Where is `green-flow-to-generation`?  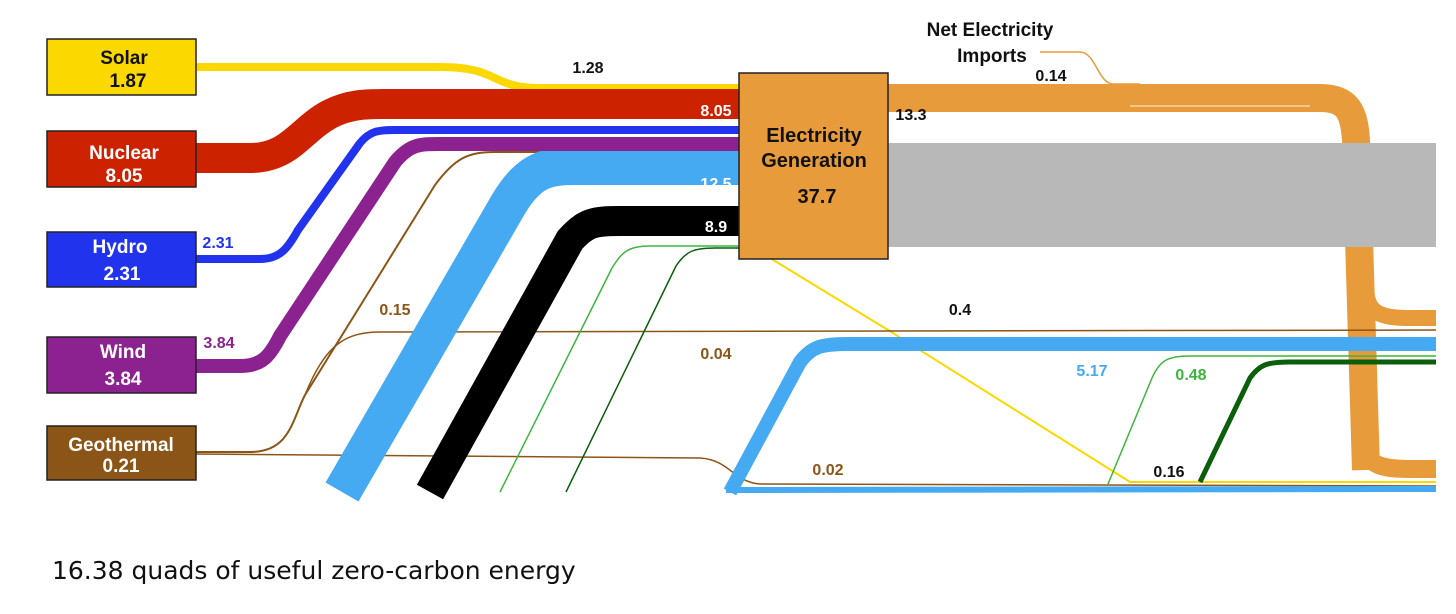
green-flow-to-generation is located at coordinates (619, 369).